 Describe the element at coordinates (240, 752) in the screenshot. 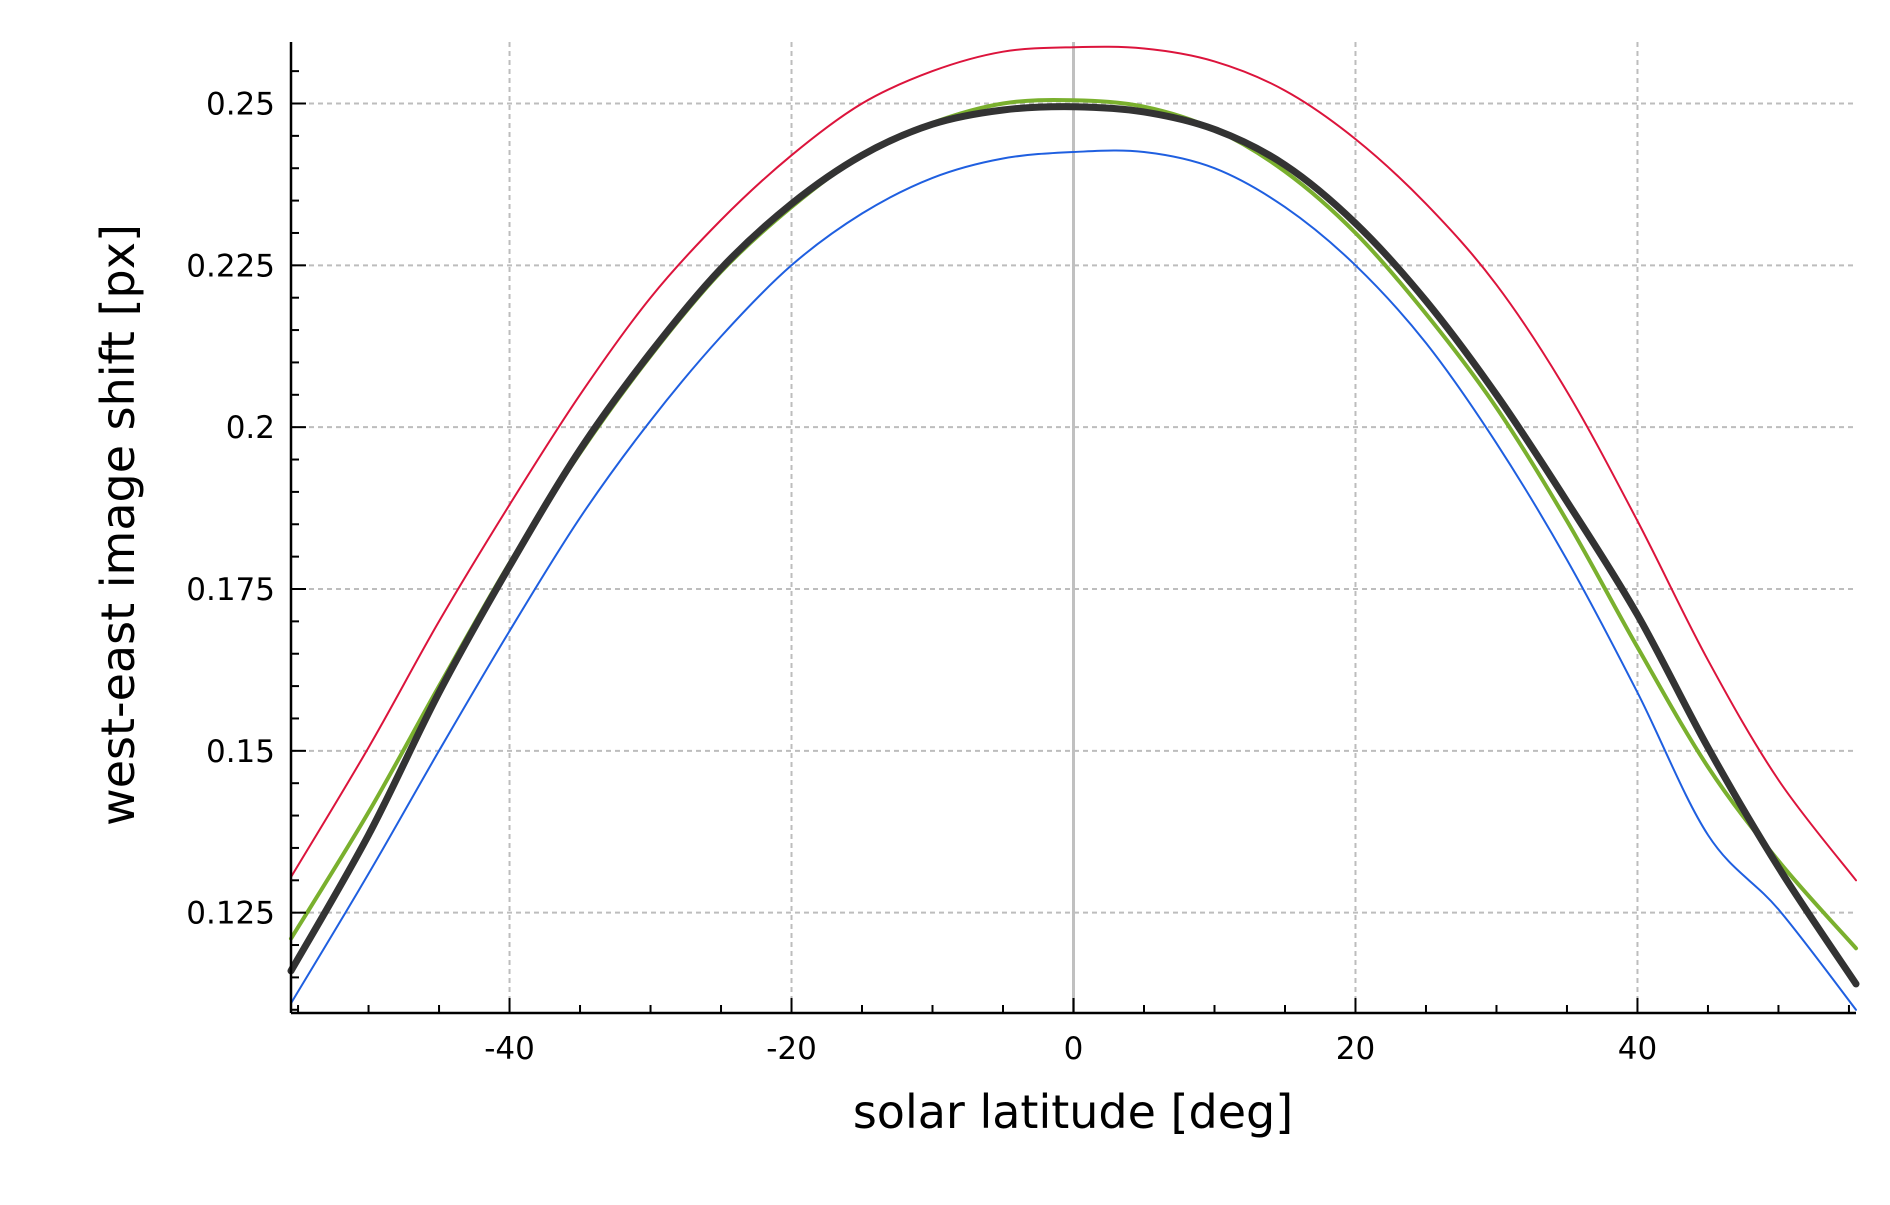

I see `y-tick-label-1: 0.15` at that location.